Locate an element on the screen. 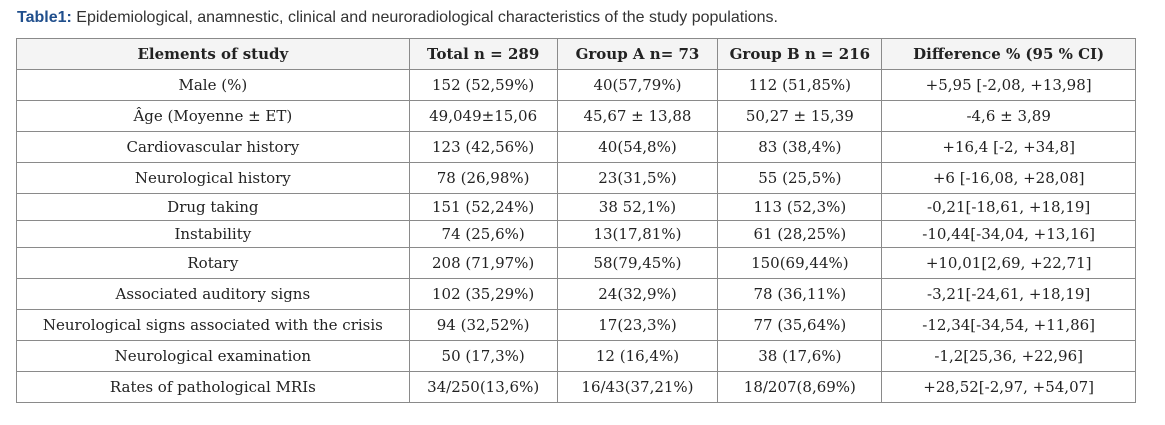  cell-group-a: 12 (16,4%) is located at coordinates (637, 356).